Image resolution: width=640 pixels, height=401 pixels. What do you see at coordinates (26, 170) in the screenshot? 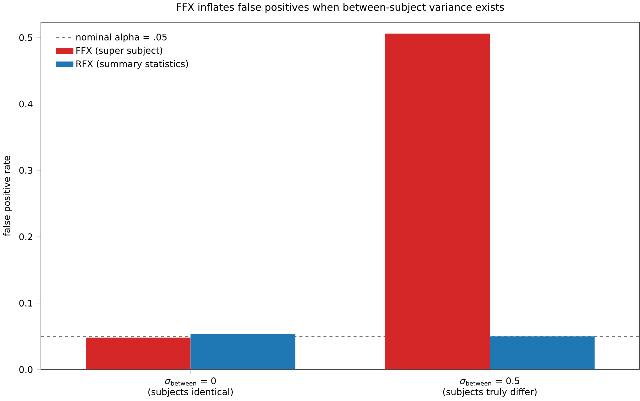
I see `y-tick-label: 0.3` at bounding box center [26, 170].